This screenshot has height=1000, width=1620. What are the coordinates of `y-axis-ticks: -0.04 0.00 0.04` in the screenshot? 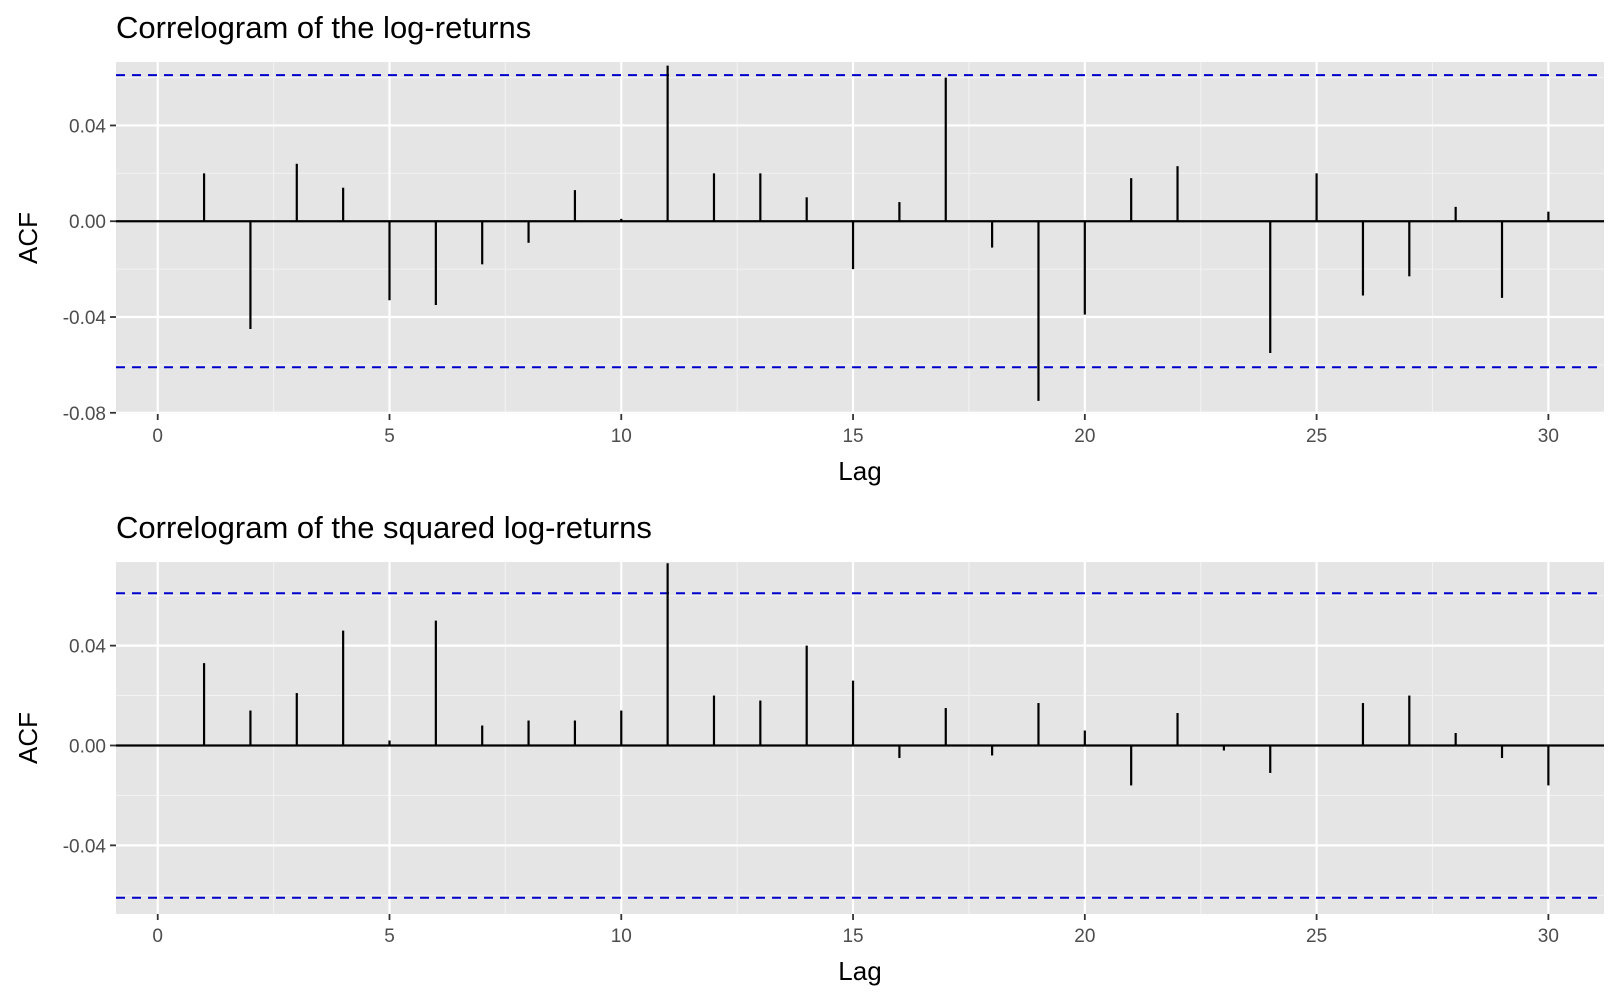 It's located at (89, 747).